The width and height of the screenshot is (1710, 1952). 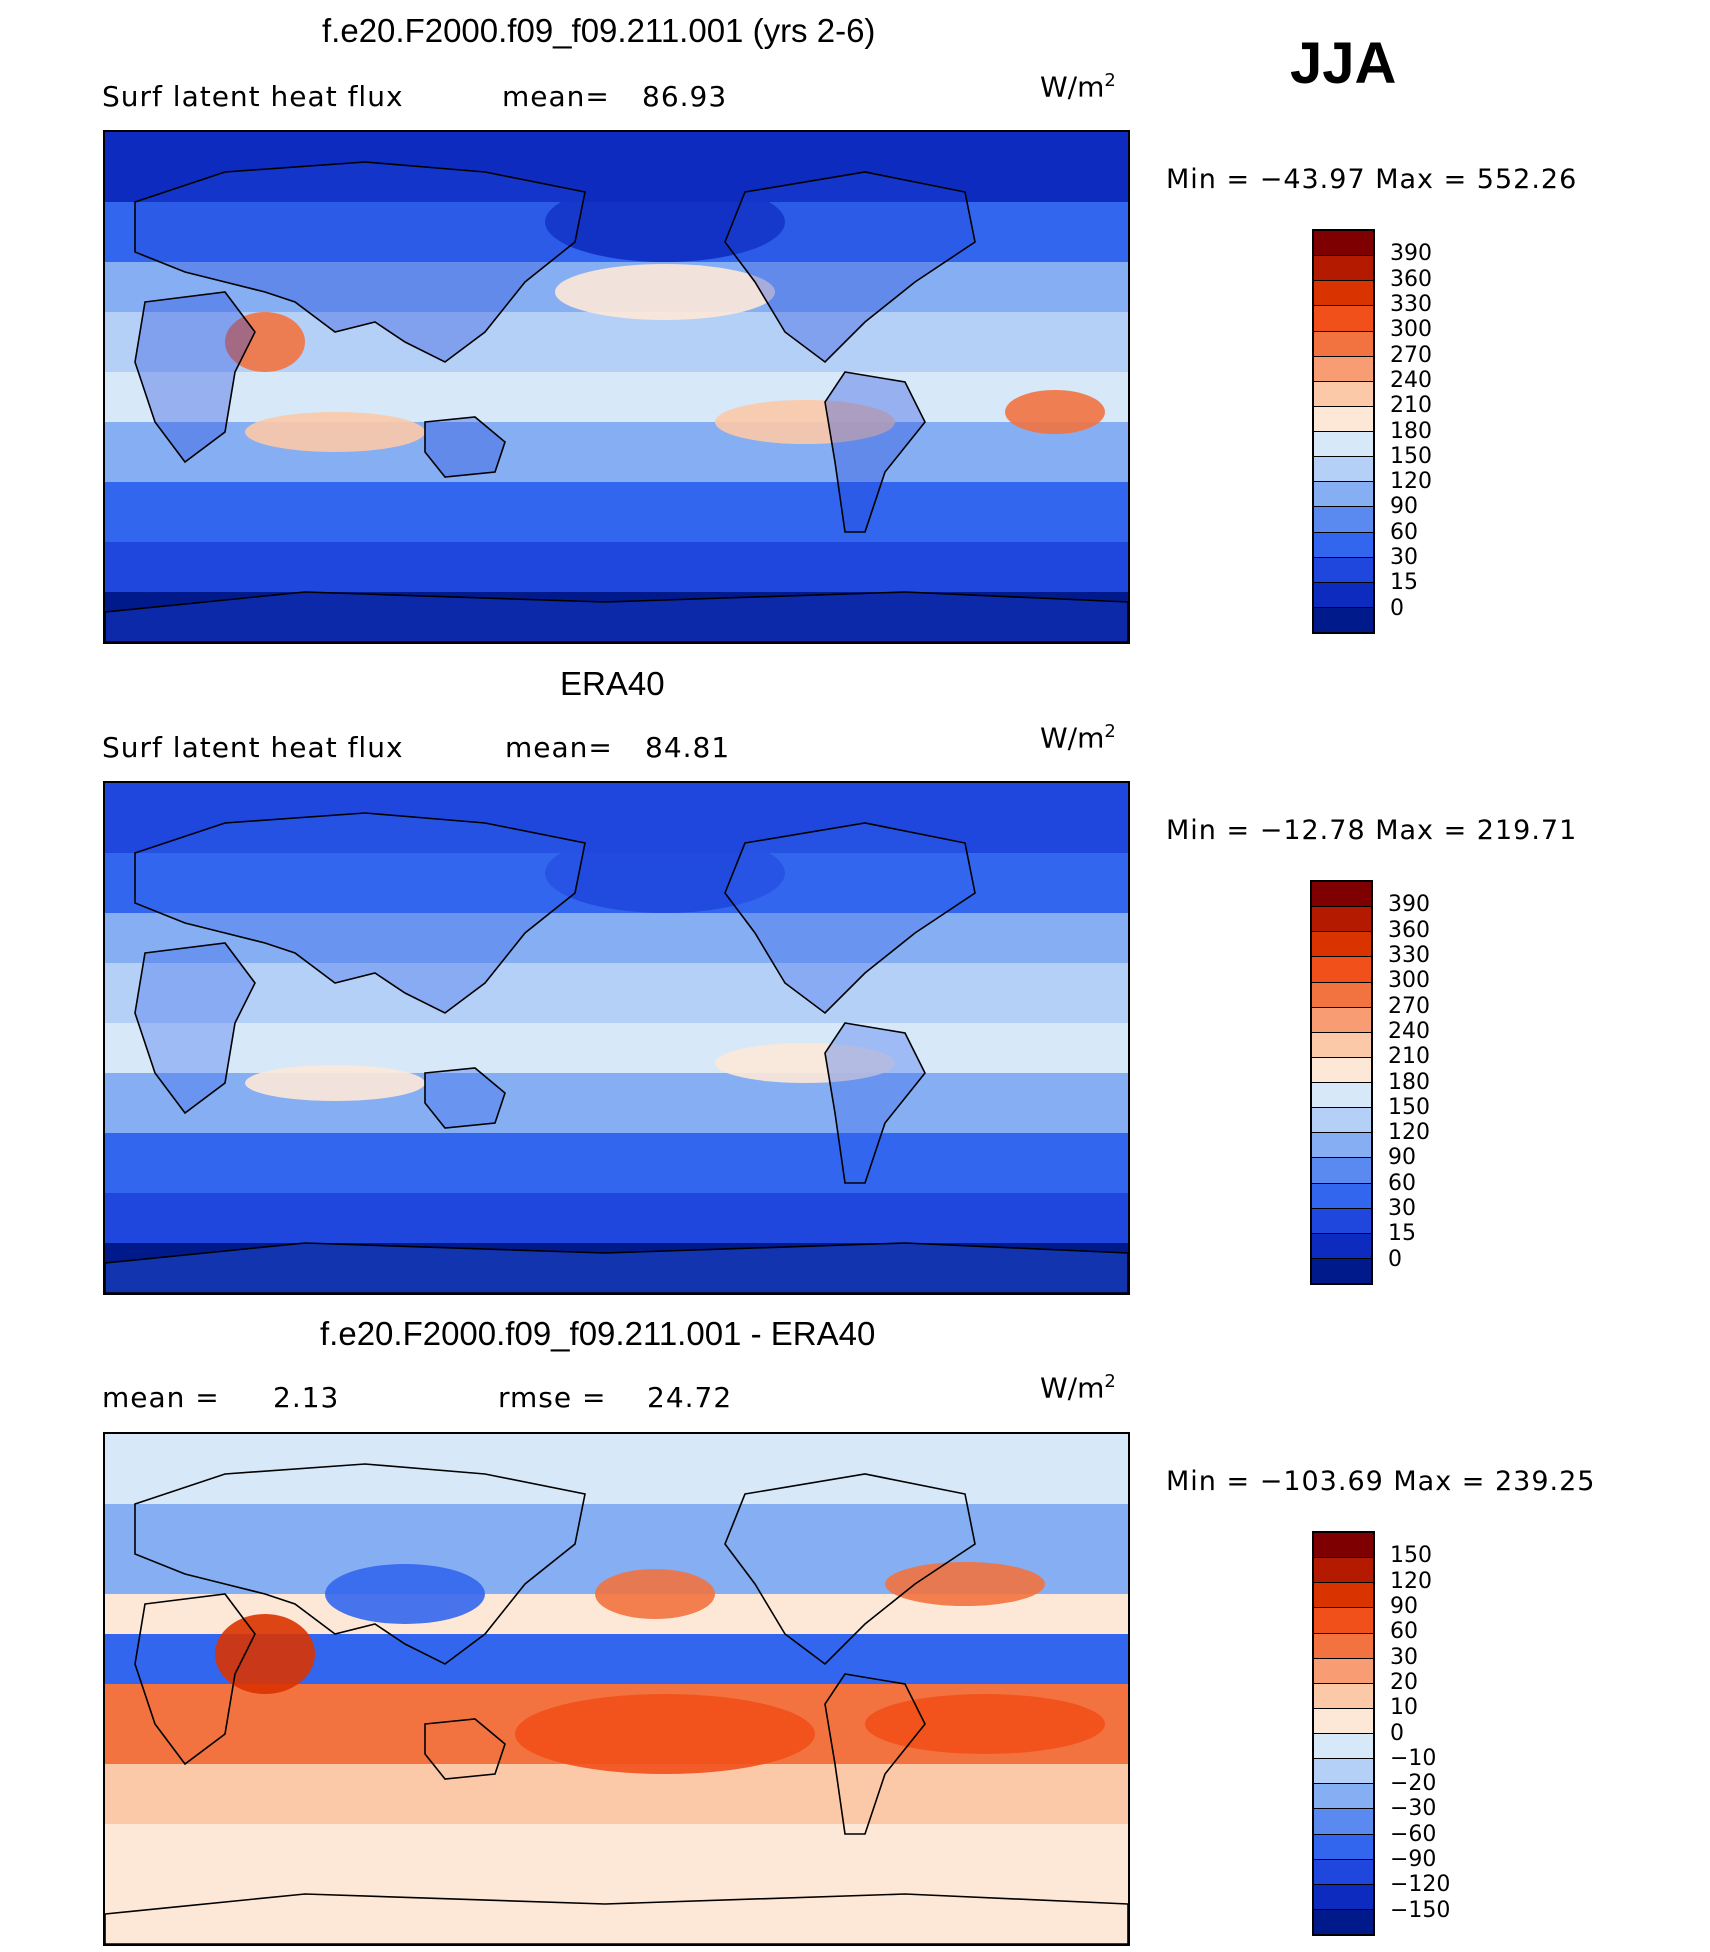 I want to click on colorbar-tick-label: −90, so click(x=1413, y=1860).